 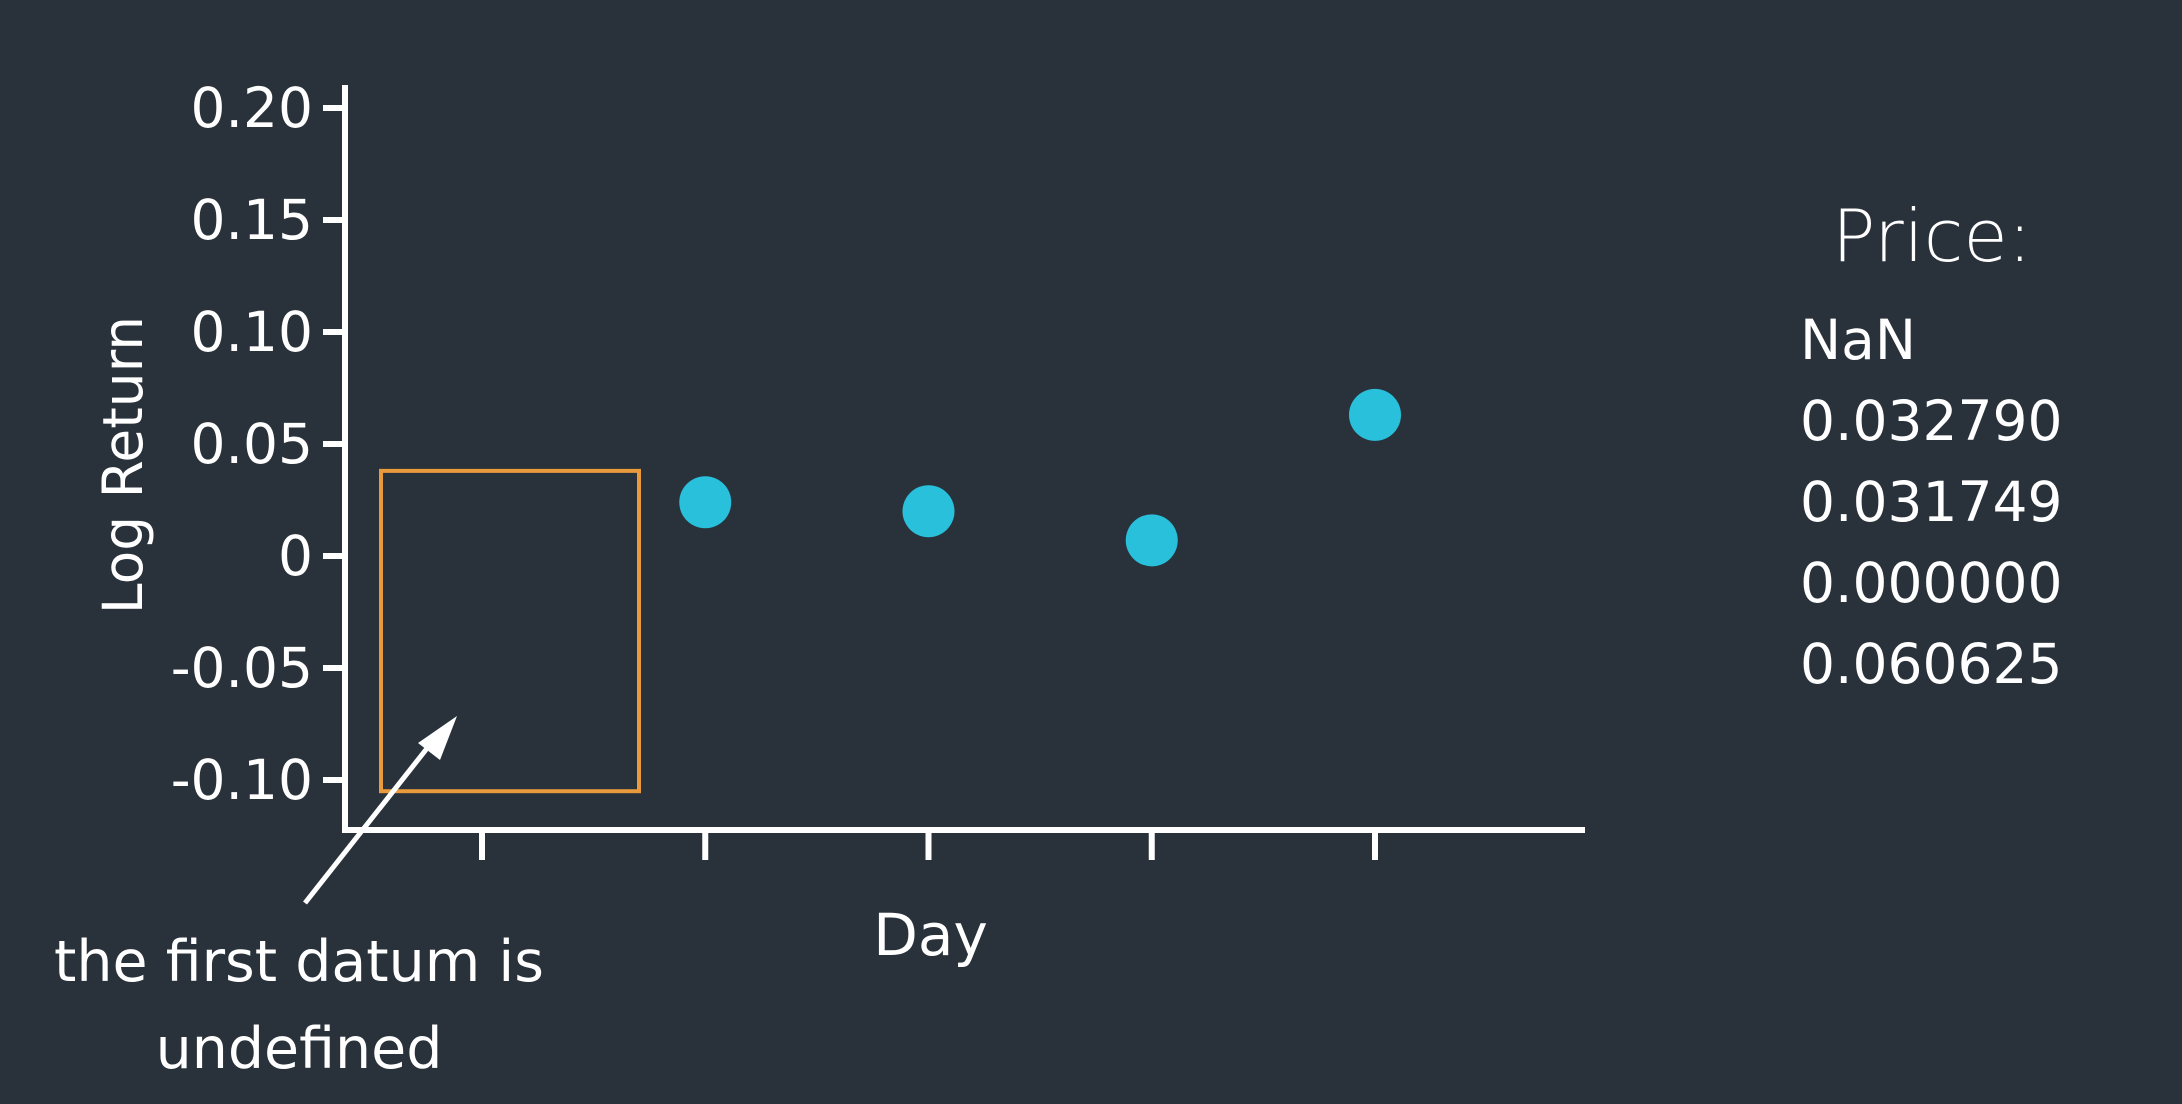 I want to click on highlight-layer, so click(x=510, y=631).